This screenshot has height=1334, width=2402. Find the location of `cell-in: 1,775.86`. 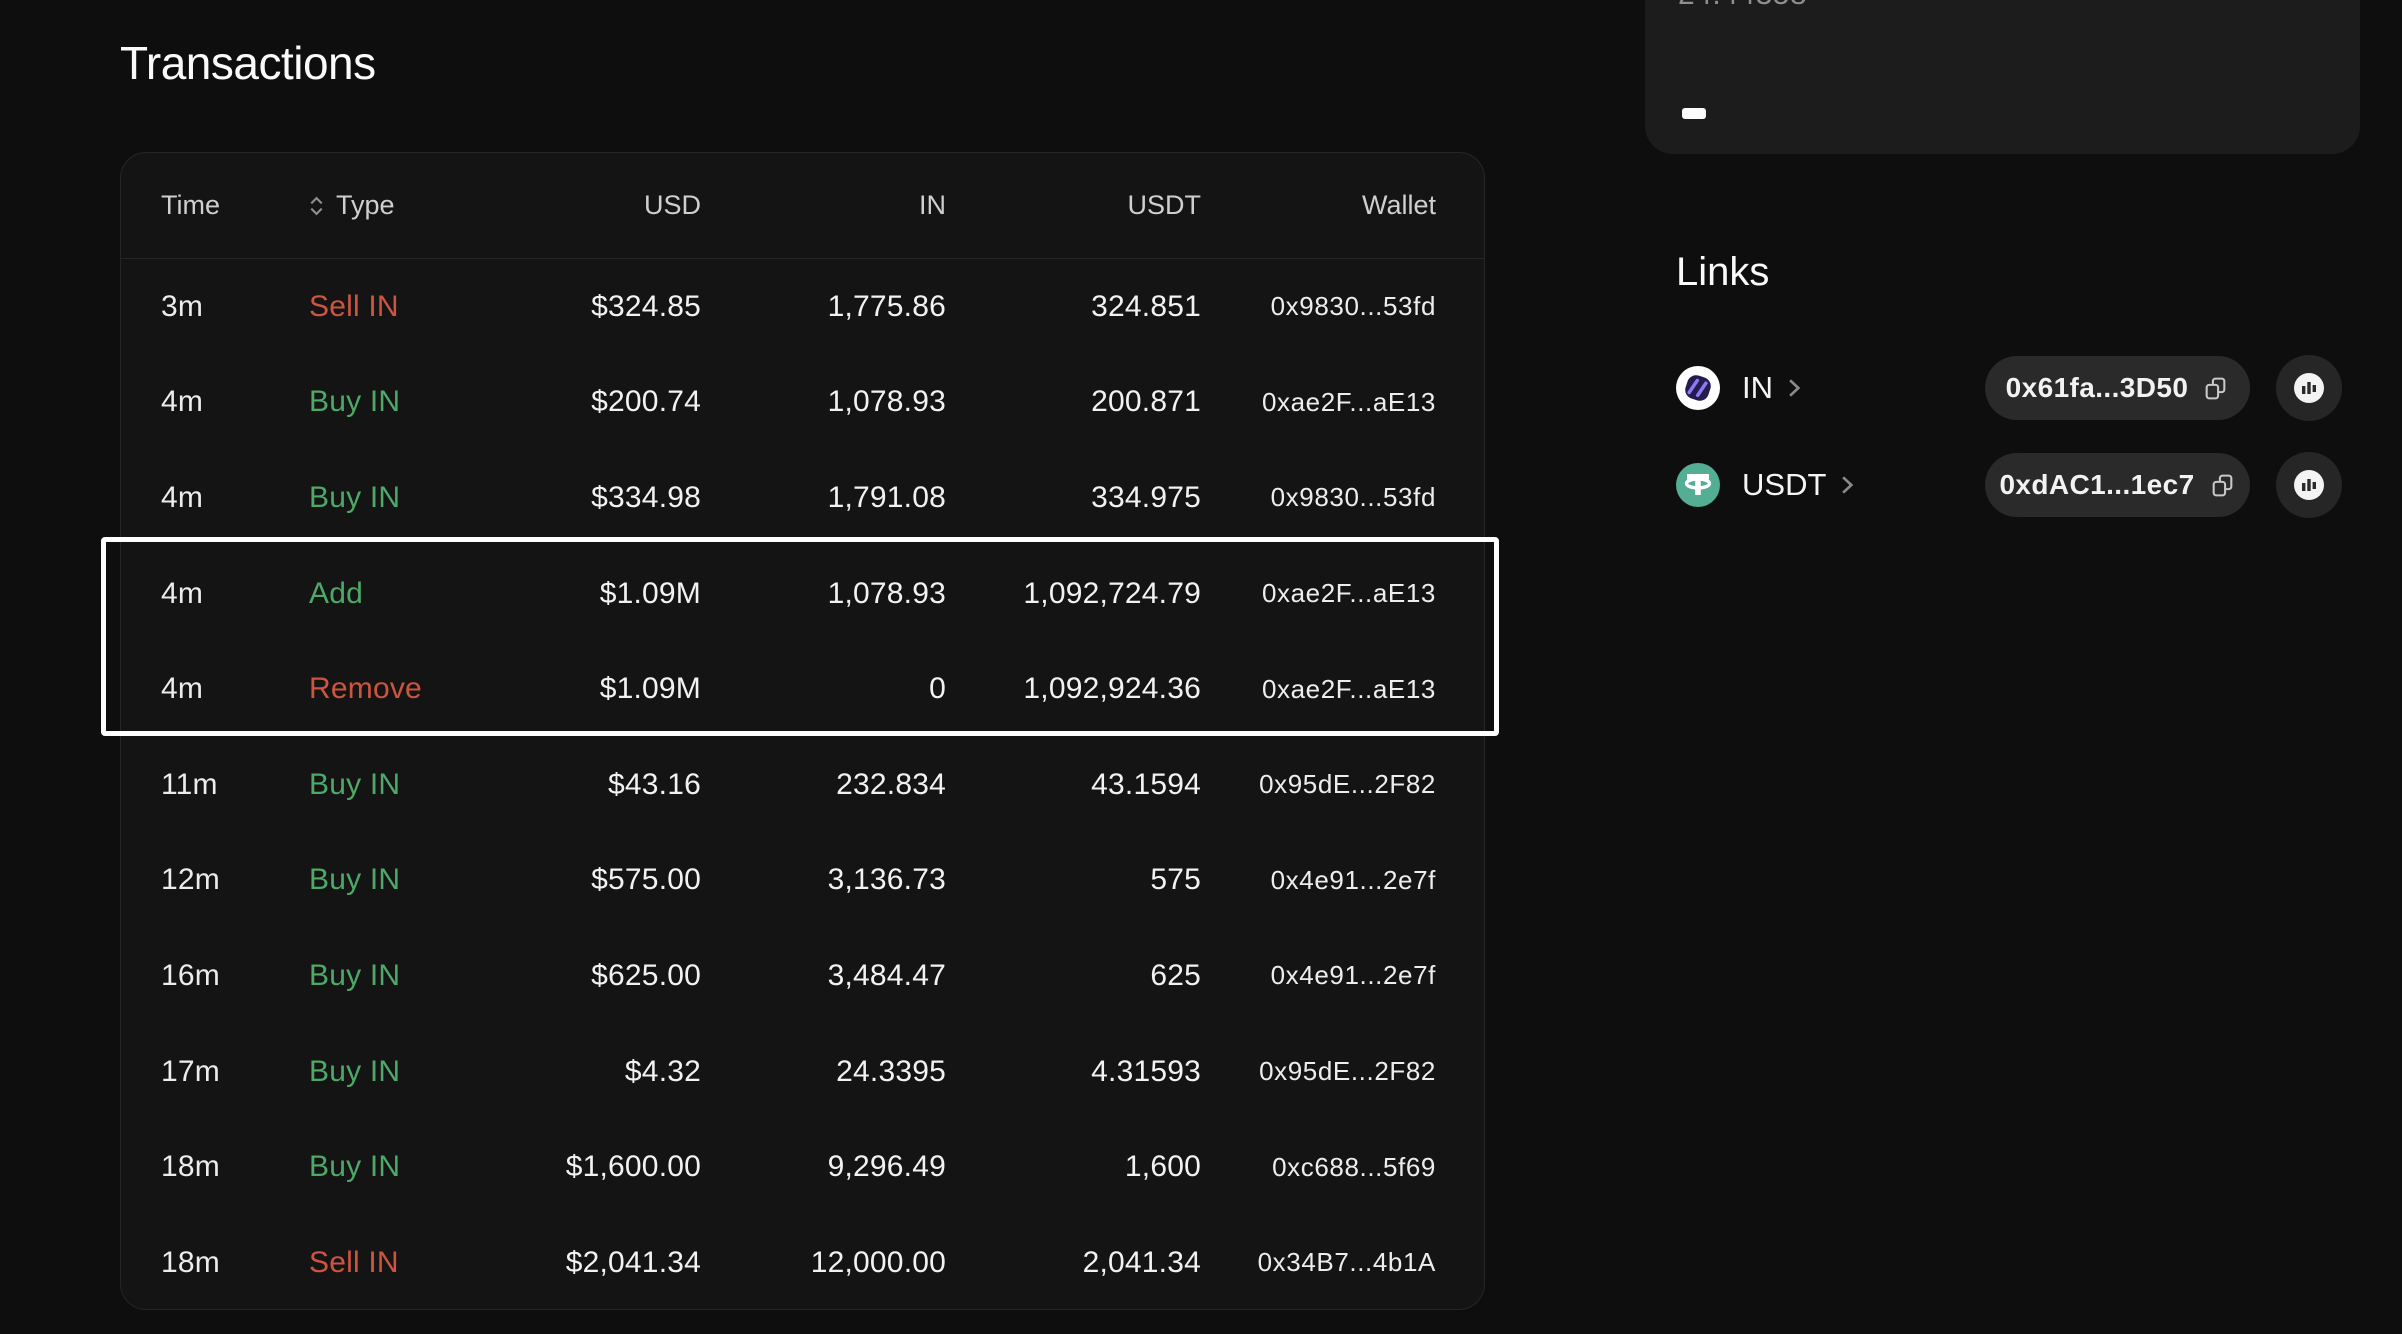

cell-in: 1,775.86 is located at coordinates (886, 306).